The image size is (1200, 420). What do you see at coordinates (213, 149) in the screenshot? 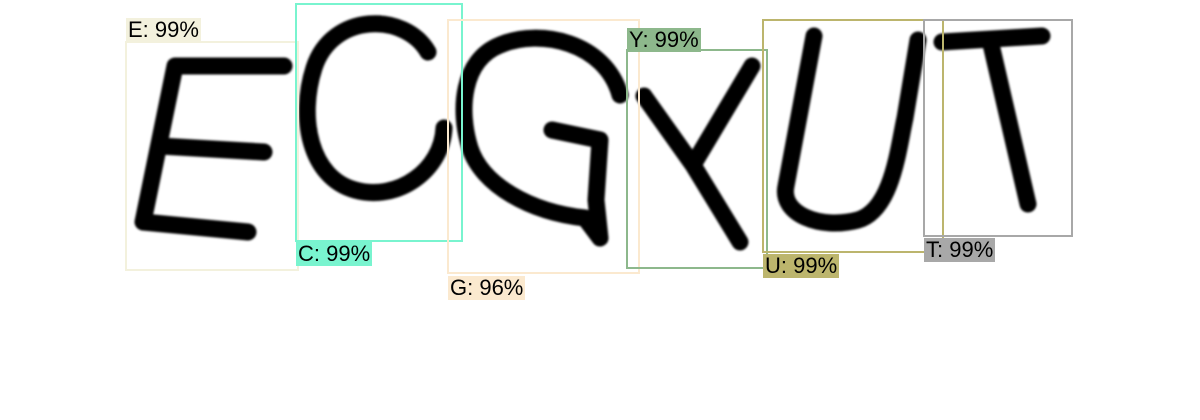
I see `glyph-e` at bounding box center [213, 149].